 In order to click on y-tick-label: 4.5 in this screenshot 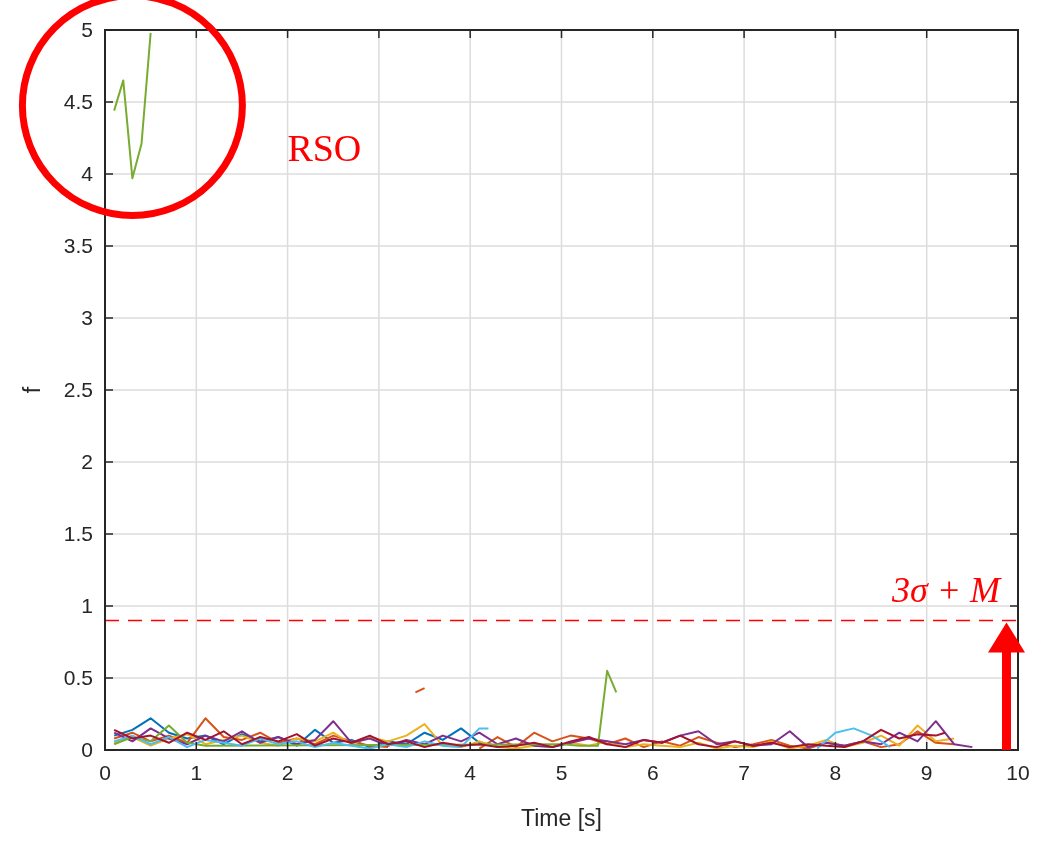, I will do `click(78, 101)`.